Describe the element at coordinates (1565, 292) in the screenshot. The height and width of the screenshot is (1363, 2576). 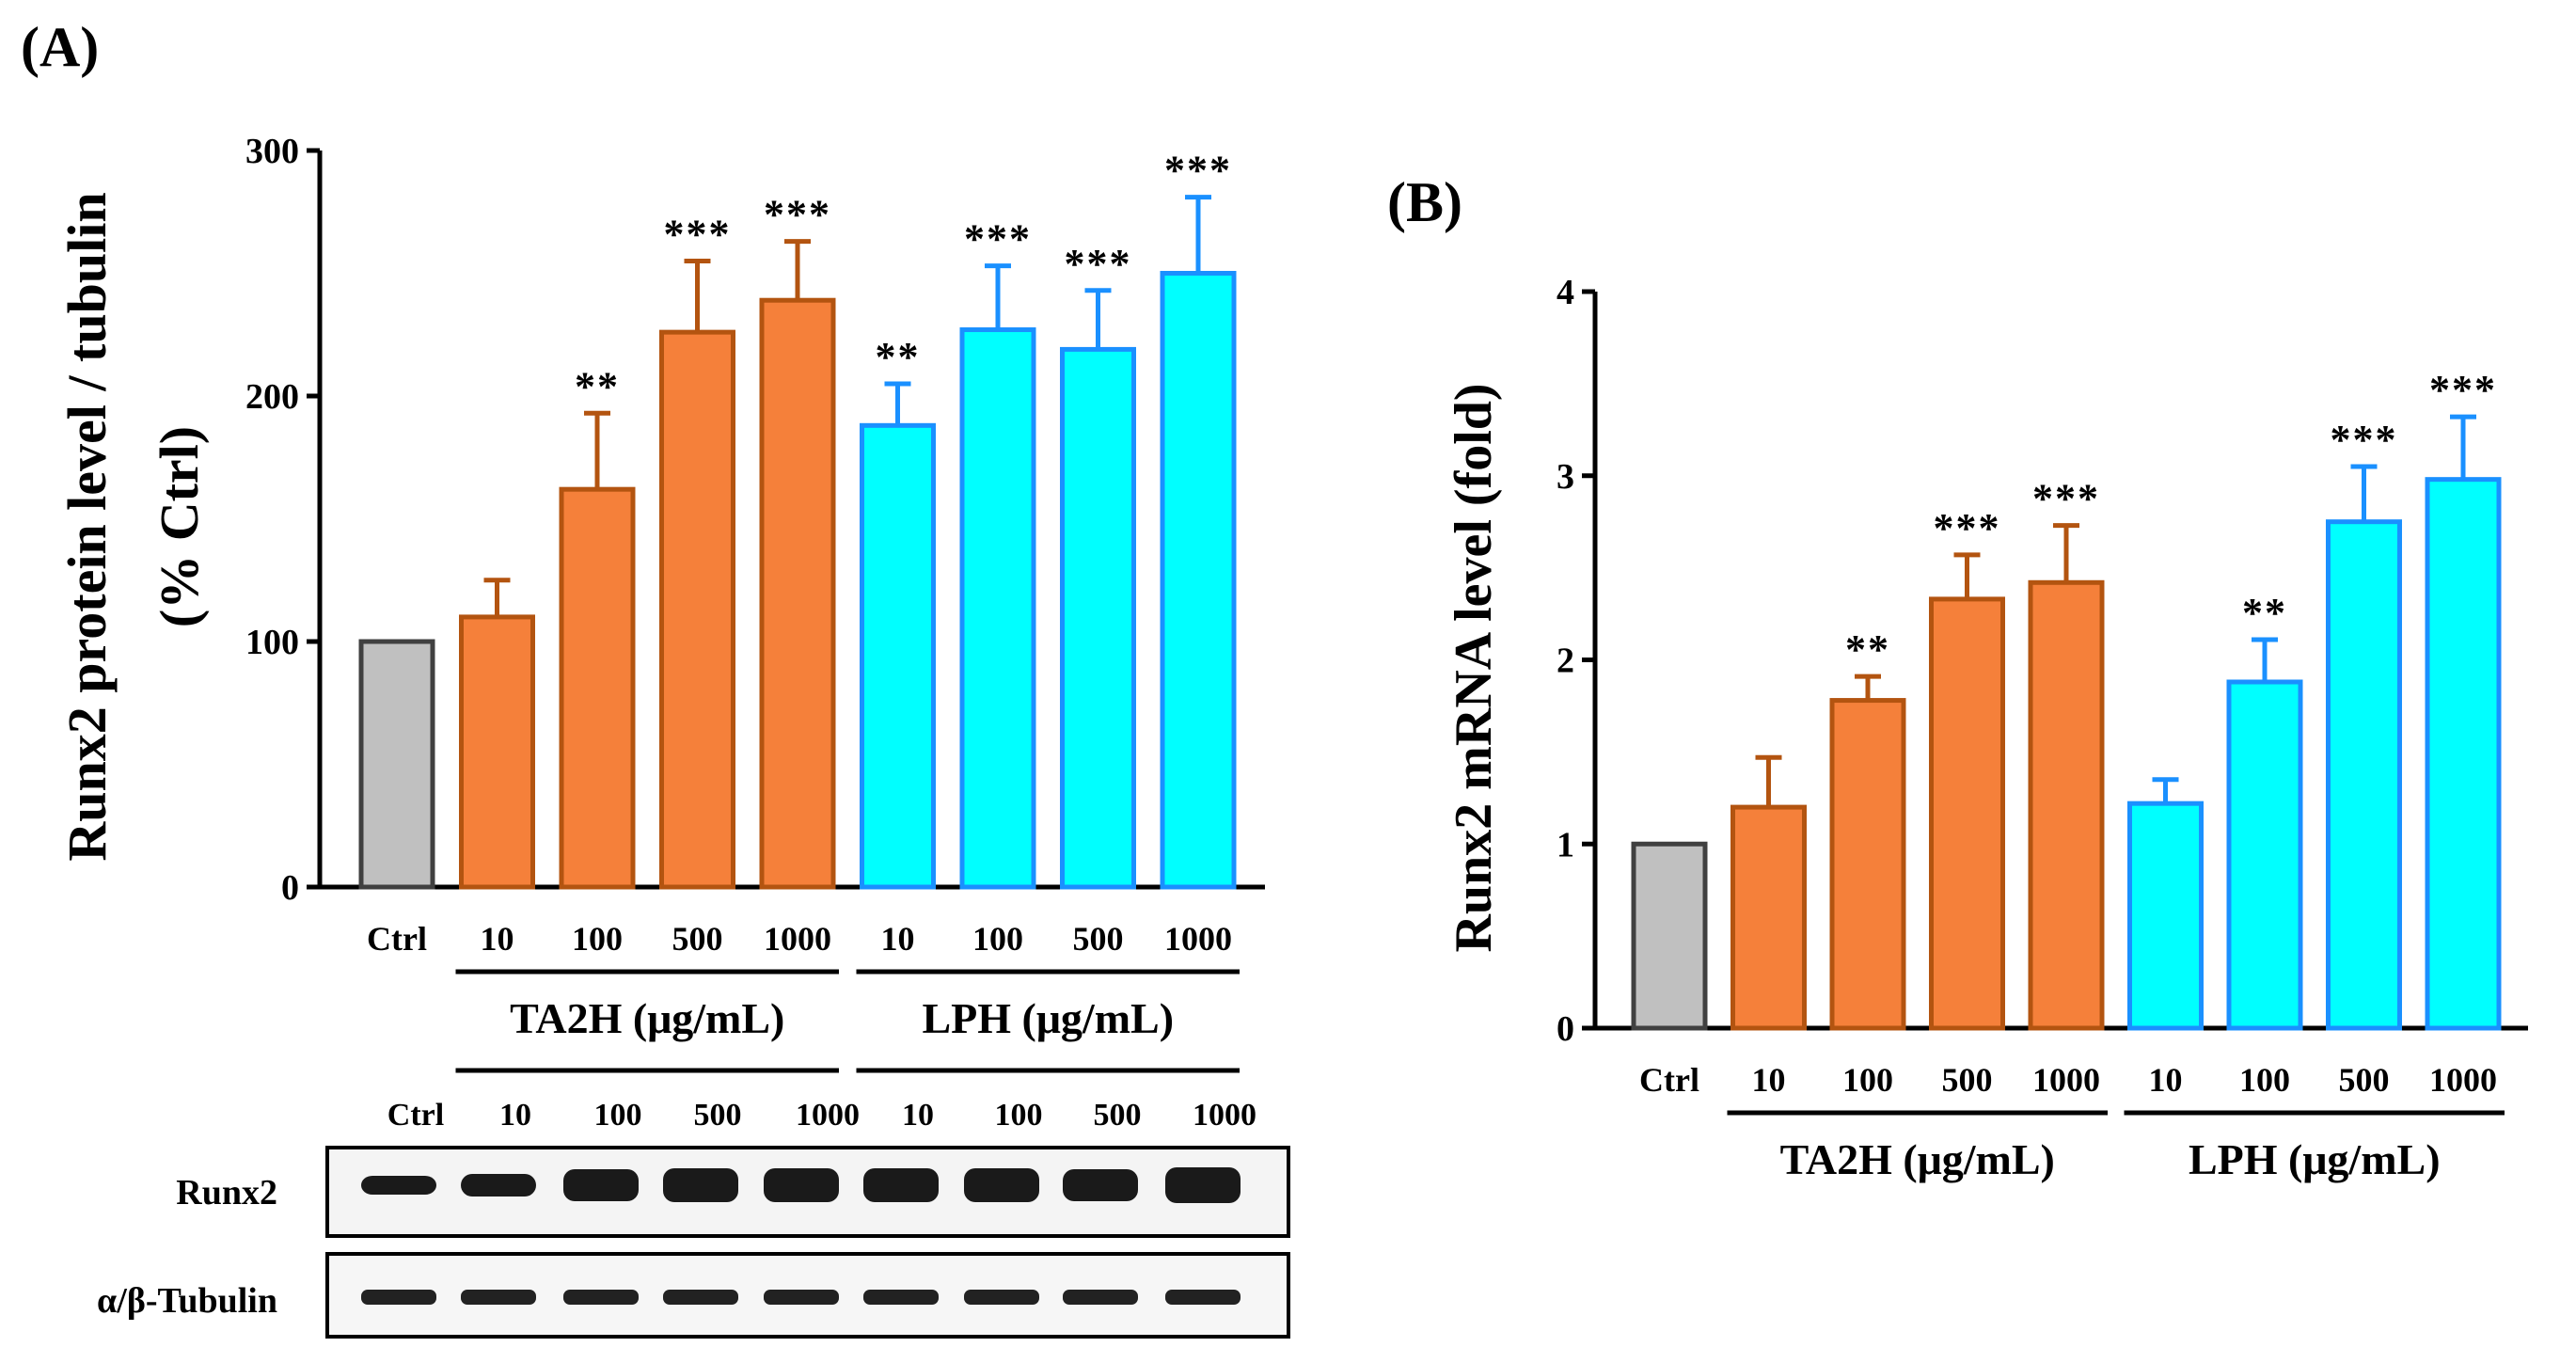
I see `y-tick-label: 4` at that location.